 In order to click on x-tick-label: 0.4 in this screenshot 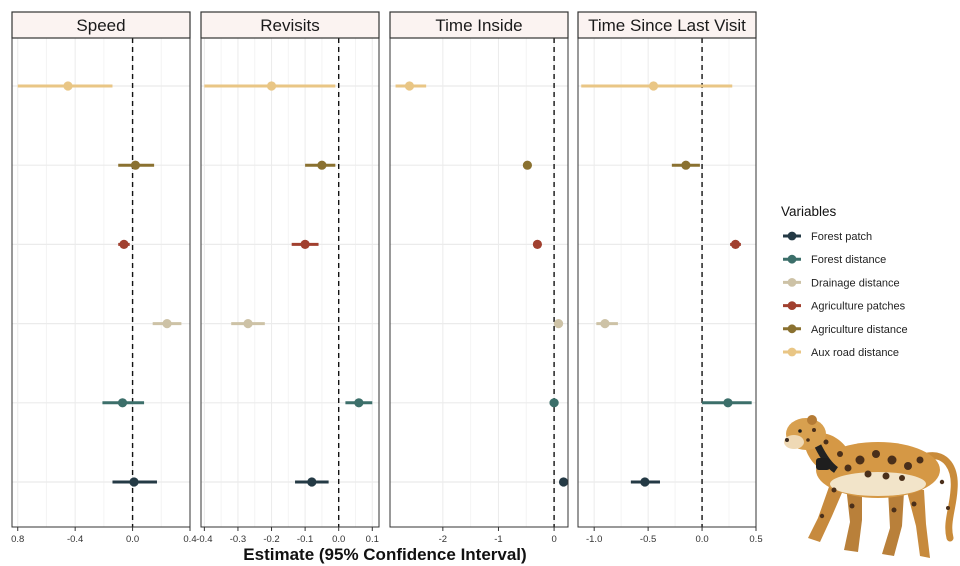, I will do `click(189, 539)`.